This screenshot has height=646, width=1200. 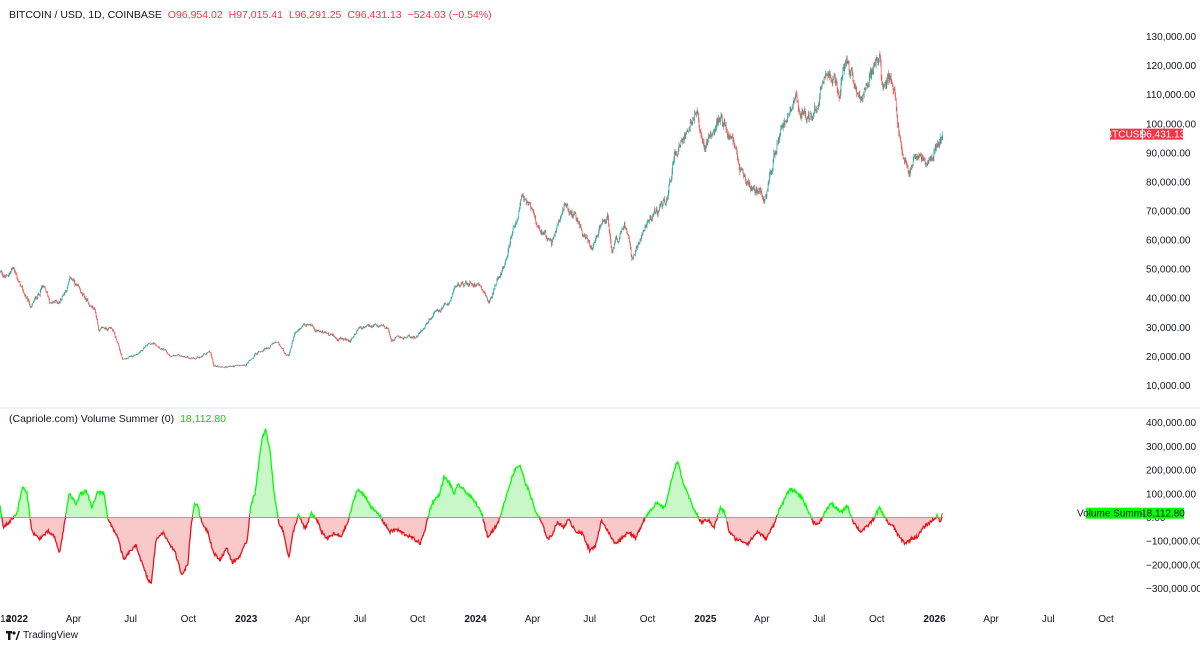 I want to click on indicator-area-negative, so click(x=592, y=534).